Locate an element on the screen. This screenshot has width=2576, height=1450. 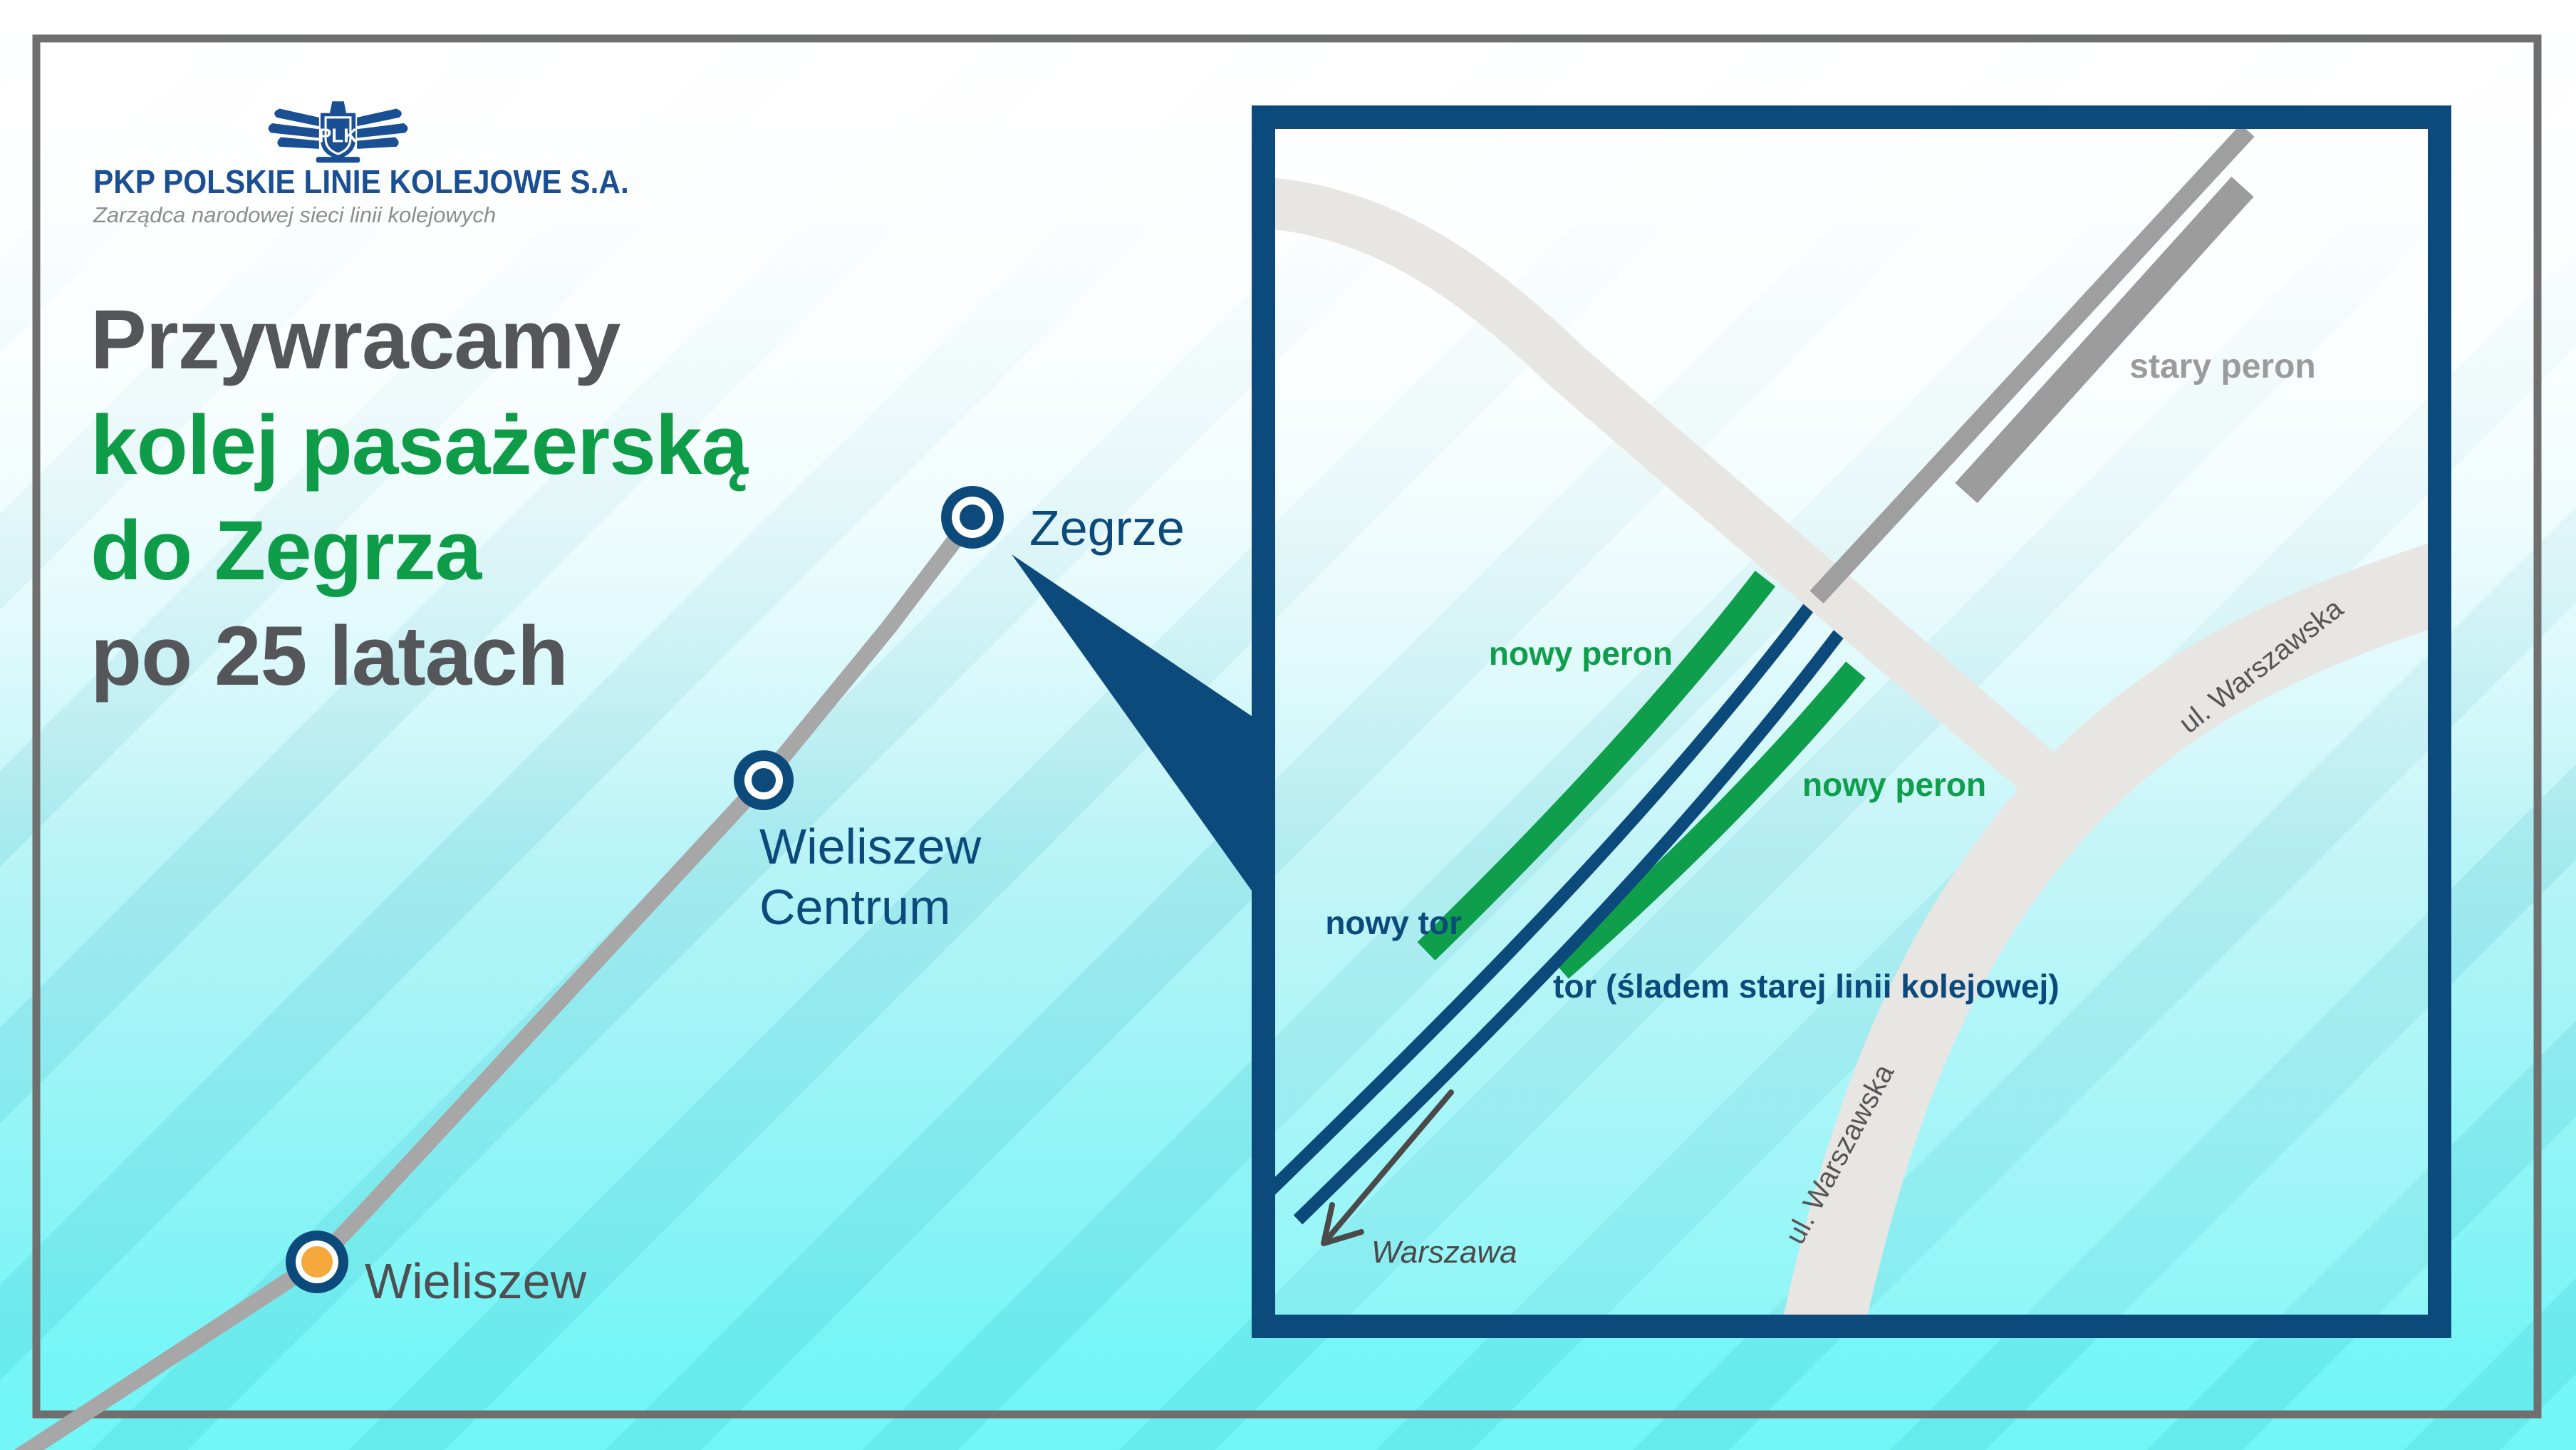
label-warszawa-direction: Warszawa is located at coordinates (1444, 1252).